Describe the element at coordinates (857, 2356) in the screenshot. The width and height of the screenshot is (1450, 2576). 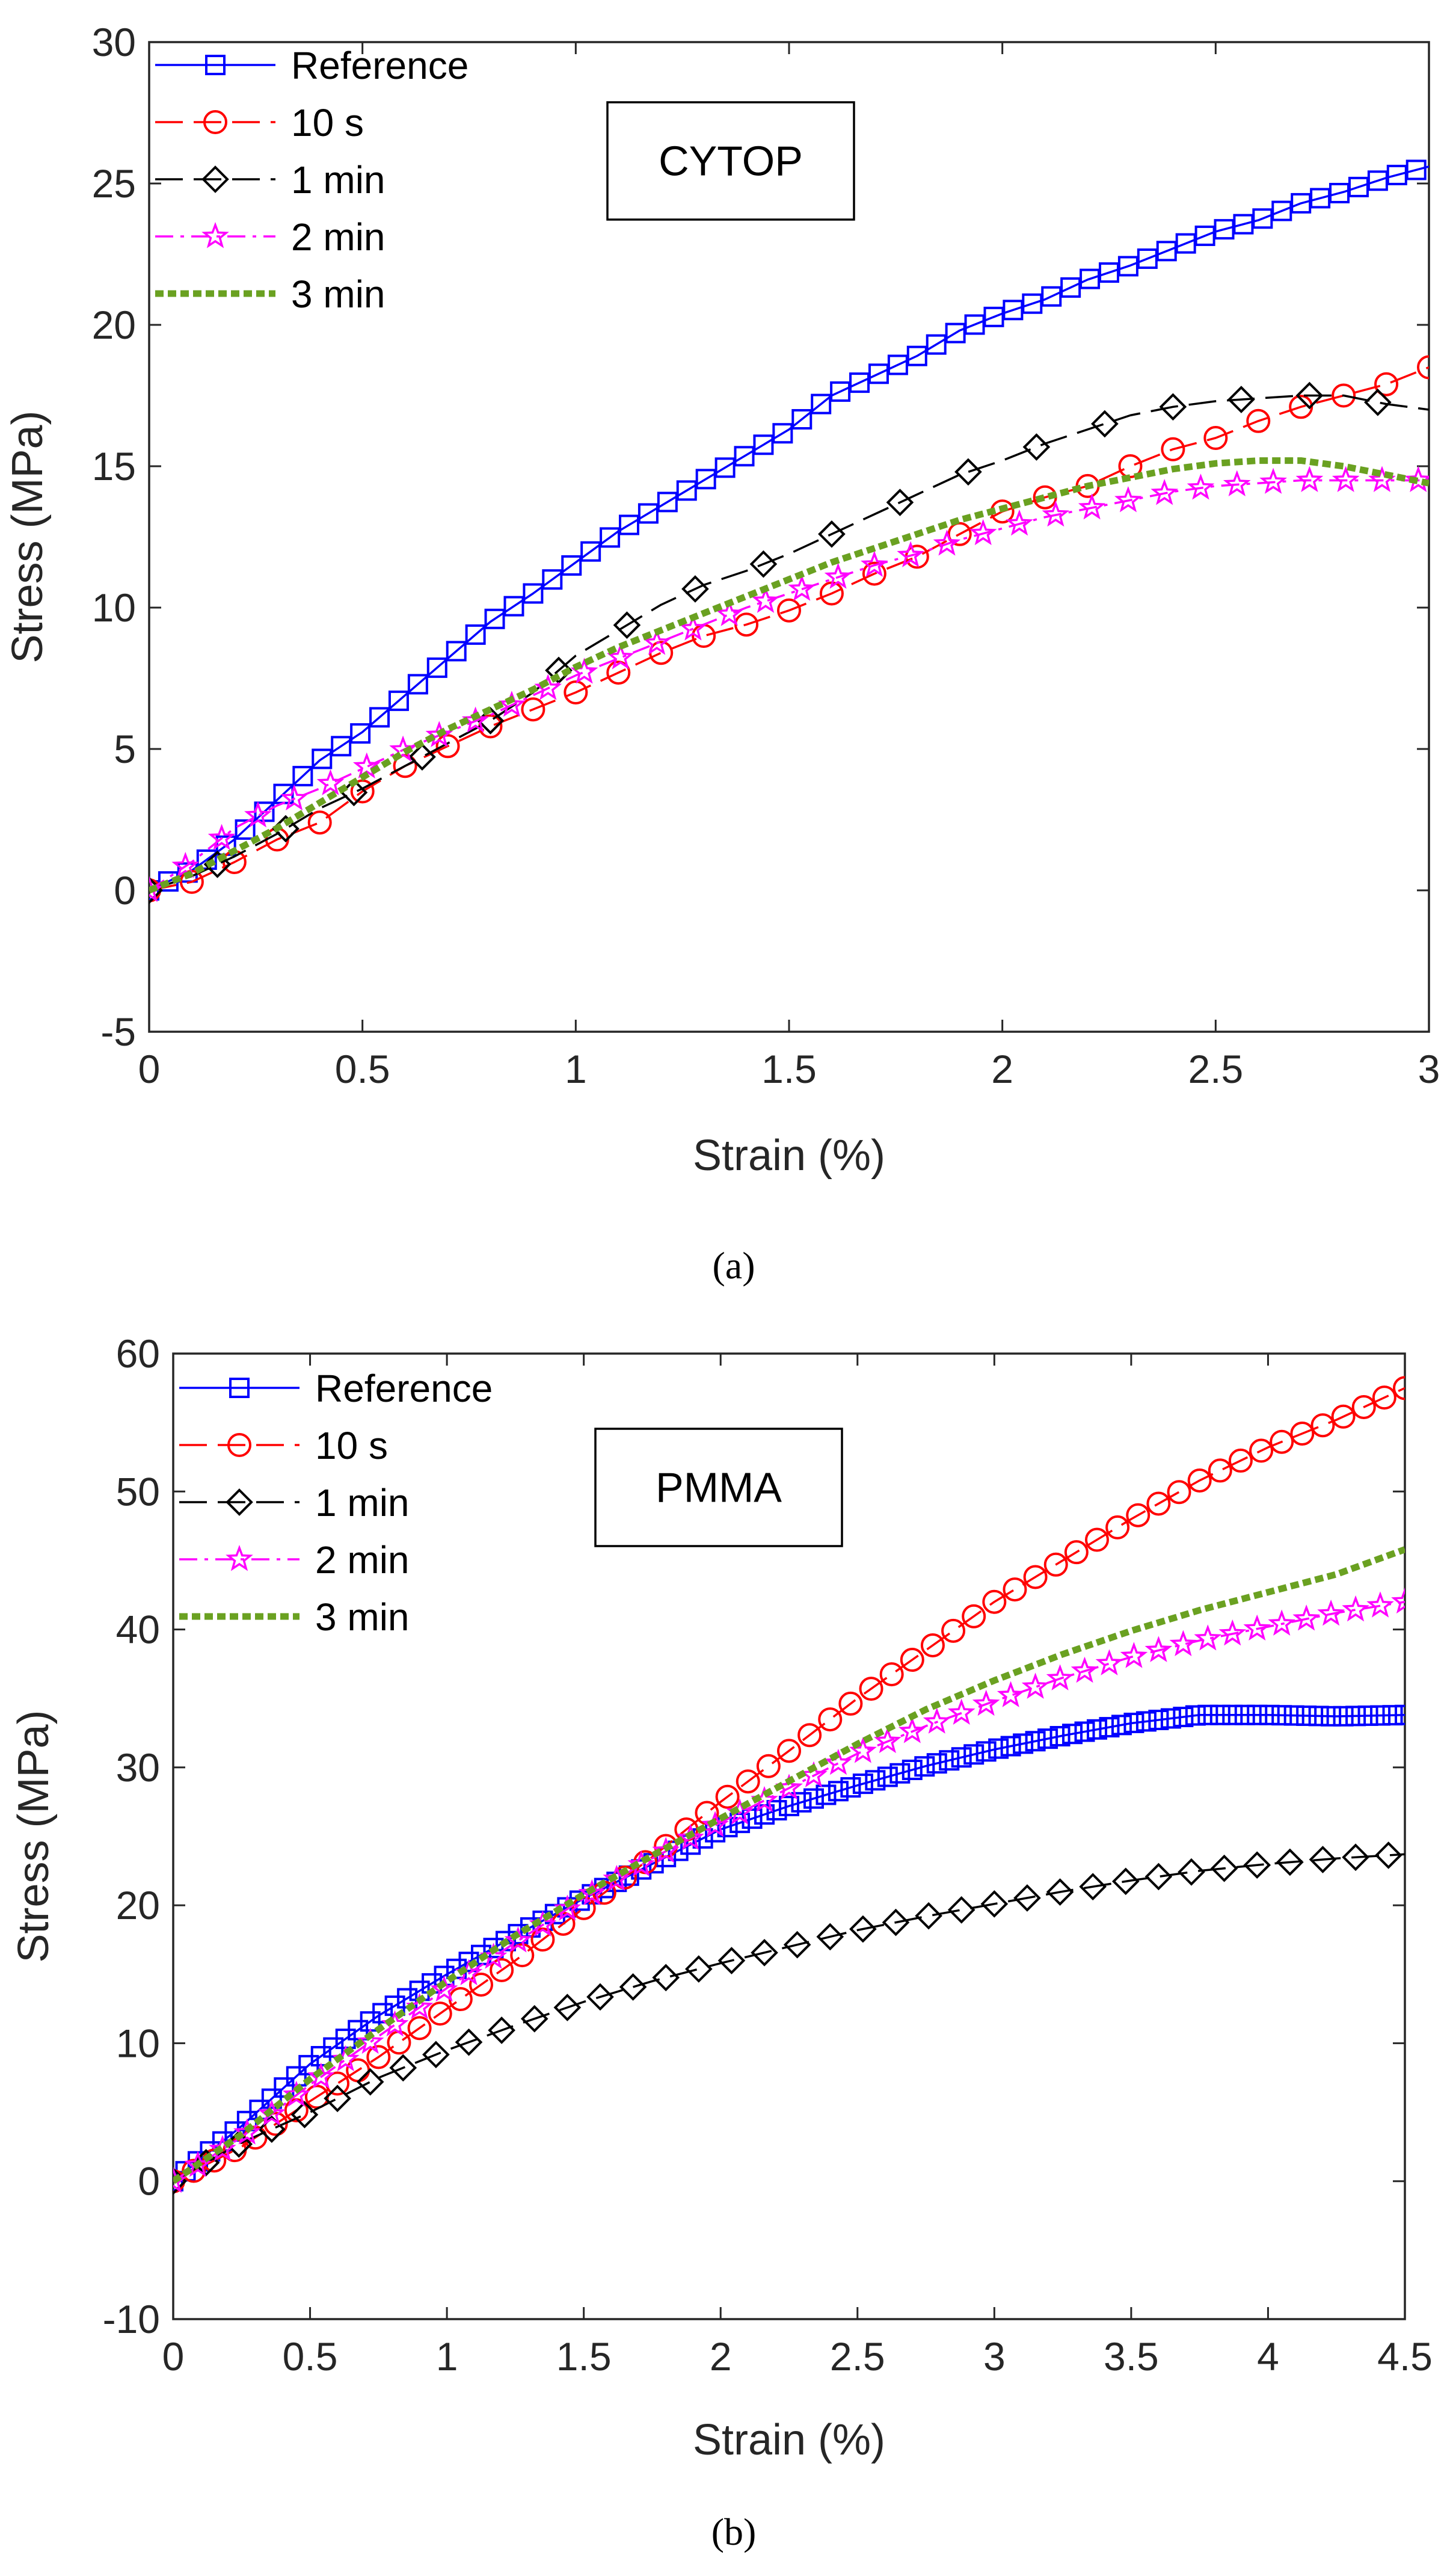
I see `x-tick-label: 2.5` at that location.